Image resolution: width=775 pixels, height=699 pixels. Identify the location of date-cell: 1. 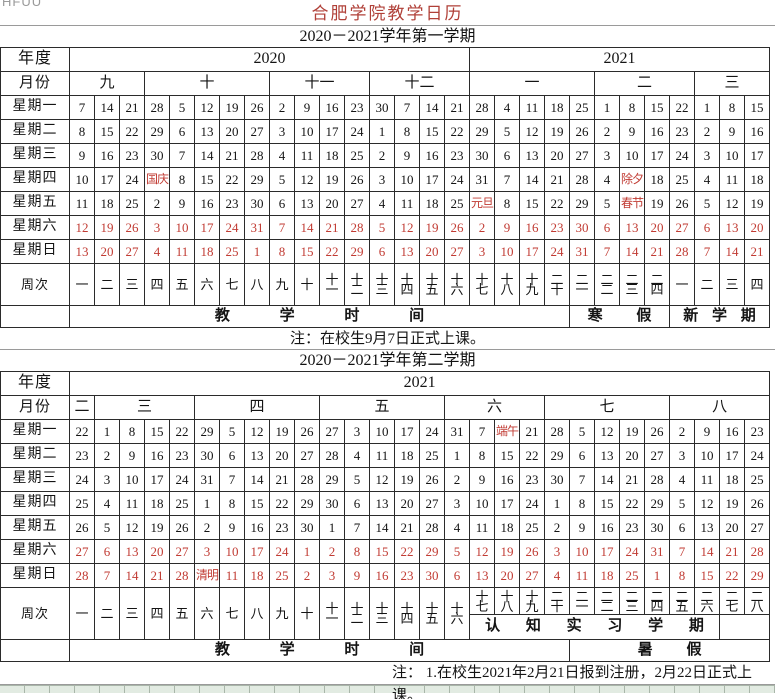
(657, 575).